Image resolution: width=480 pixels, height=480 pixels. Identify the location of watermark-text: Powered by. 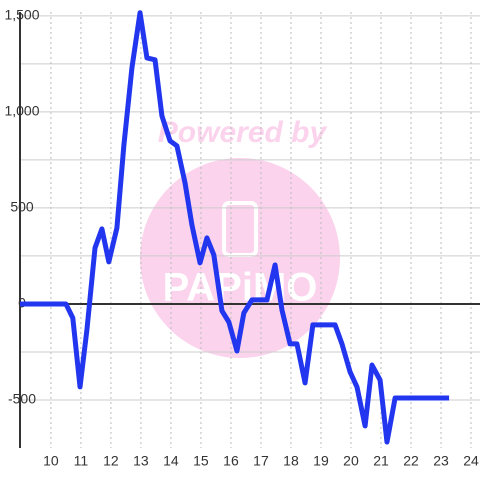
(243, 132).